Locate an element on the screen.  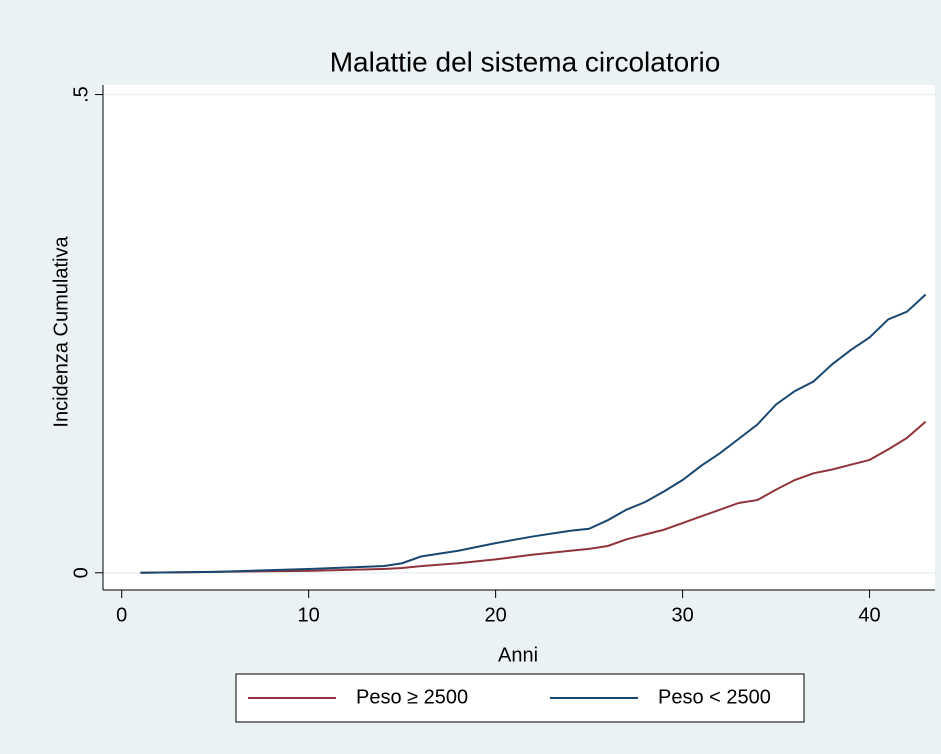
legend-label: Peso ≥ 2500 is located at coordinates (412, 697).